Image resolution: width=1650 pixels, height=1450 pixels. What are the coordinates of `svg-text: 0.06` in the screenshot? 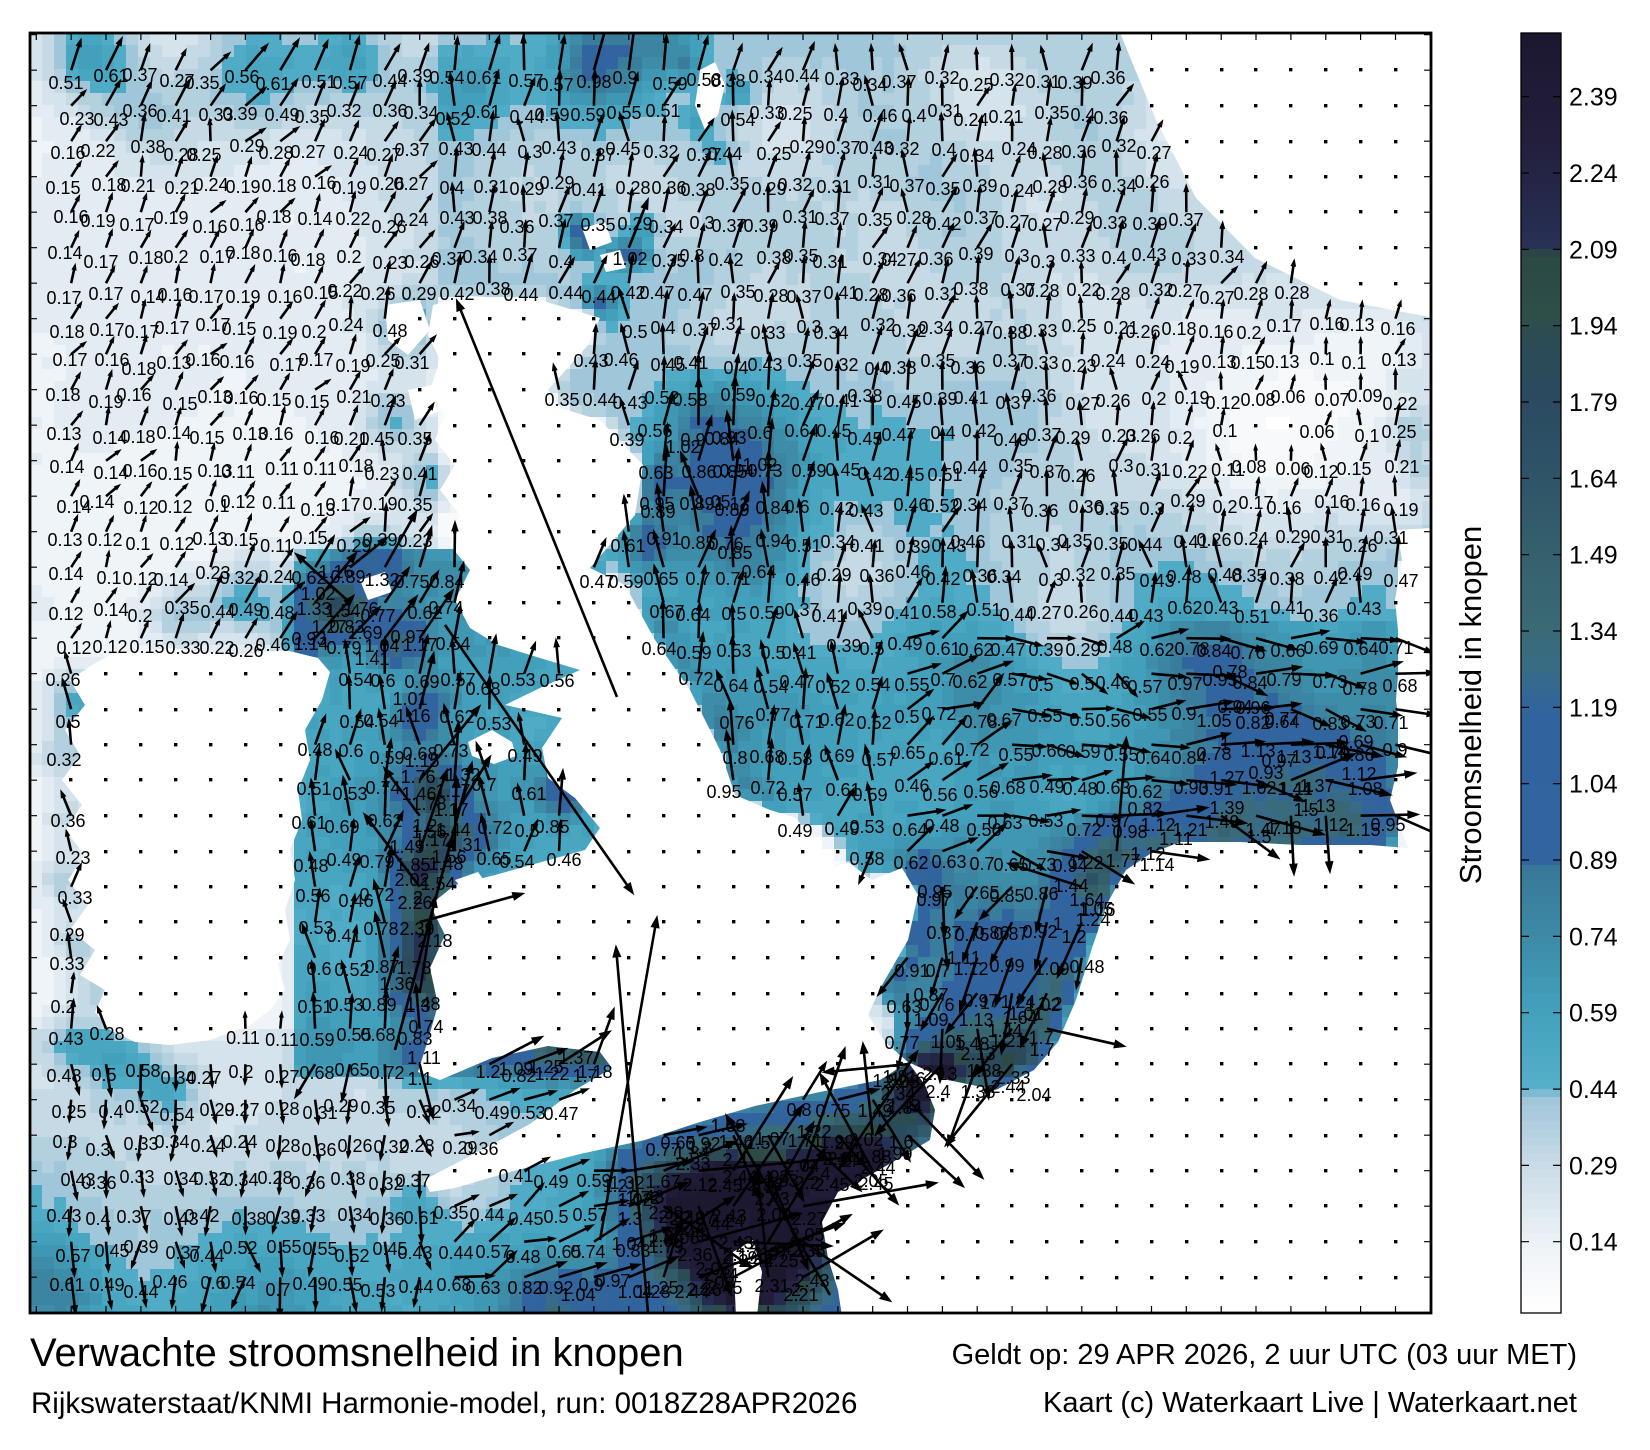 It's located at (1287, 397).